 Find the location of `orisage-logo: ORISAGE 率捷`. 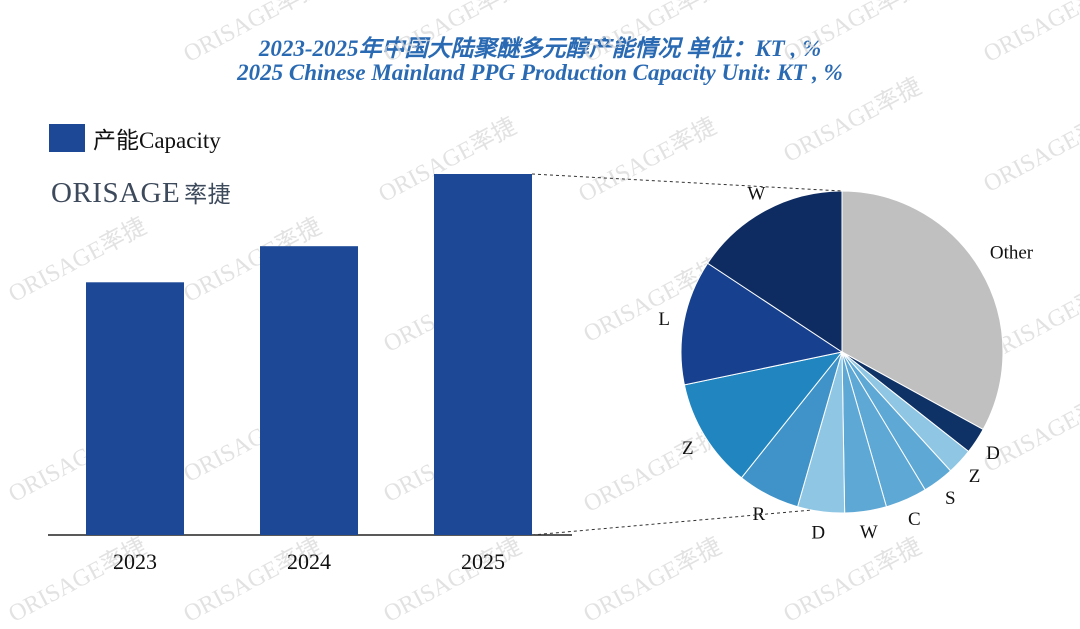

orisage-logo: ORISAGE 率捷 is located at coordinates (141, 192).